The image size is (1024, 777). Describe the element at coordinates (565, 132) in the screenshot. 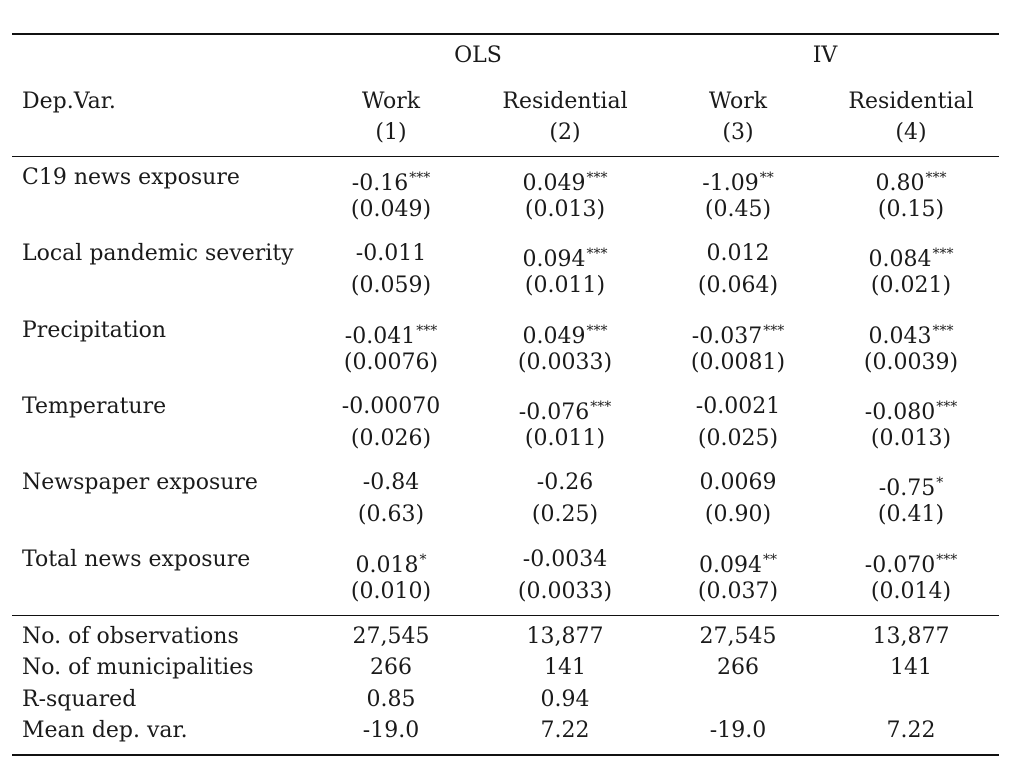

I see `column-number-2: (2)` at that location.